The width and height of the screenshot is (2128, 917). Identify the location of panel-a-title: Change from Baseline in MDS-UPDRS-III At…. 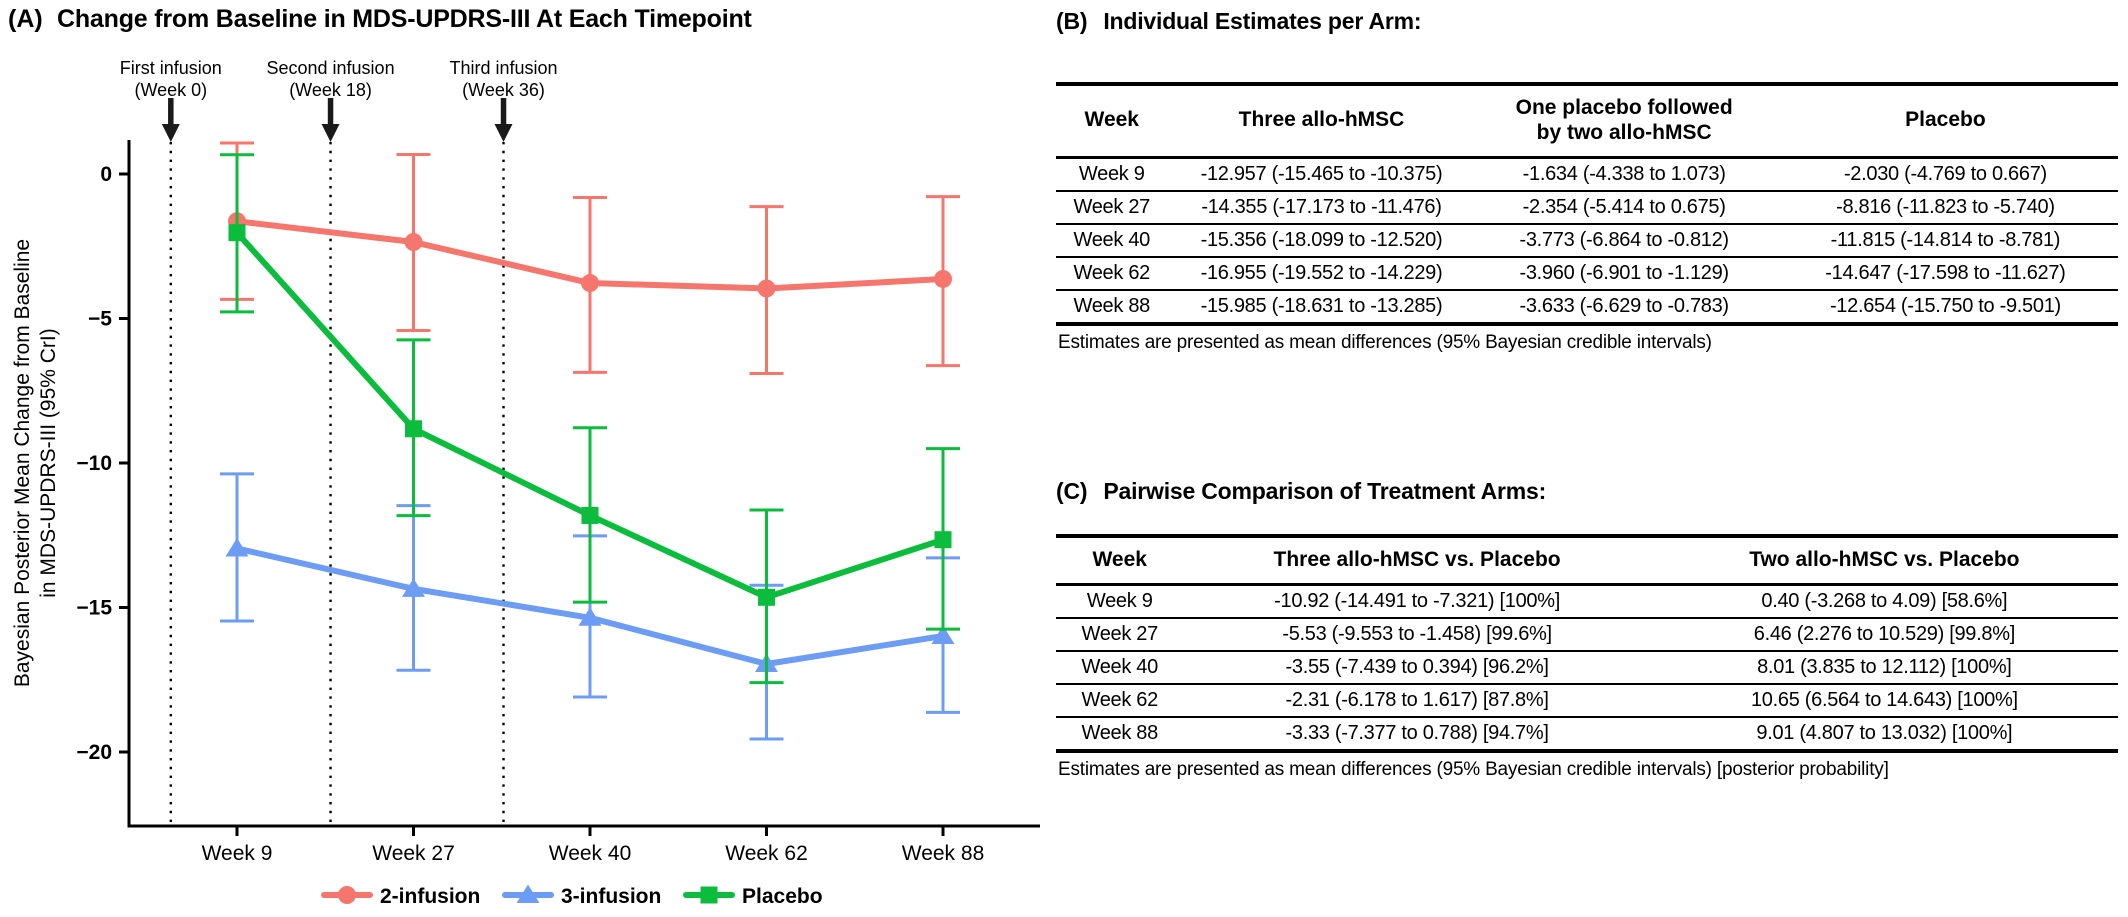
(404, 19).